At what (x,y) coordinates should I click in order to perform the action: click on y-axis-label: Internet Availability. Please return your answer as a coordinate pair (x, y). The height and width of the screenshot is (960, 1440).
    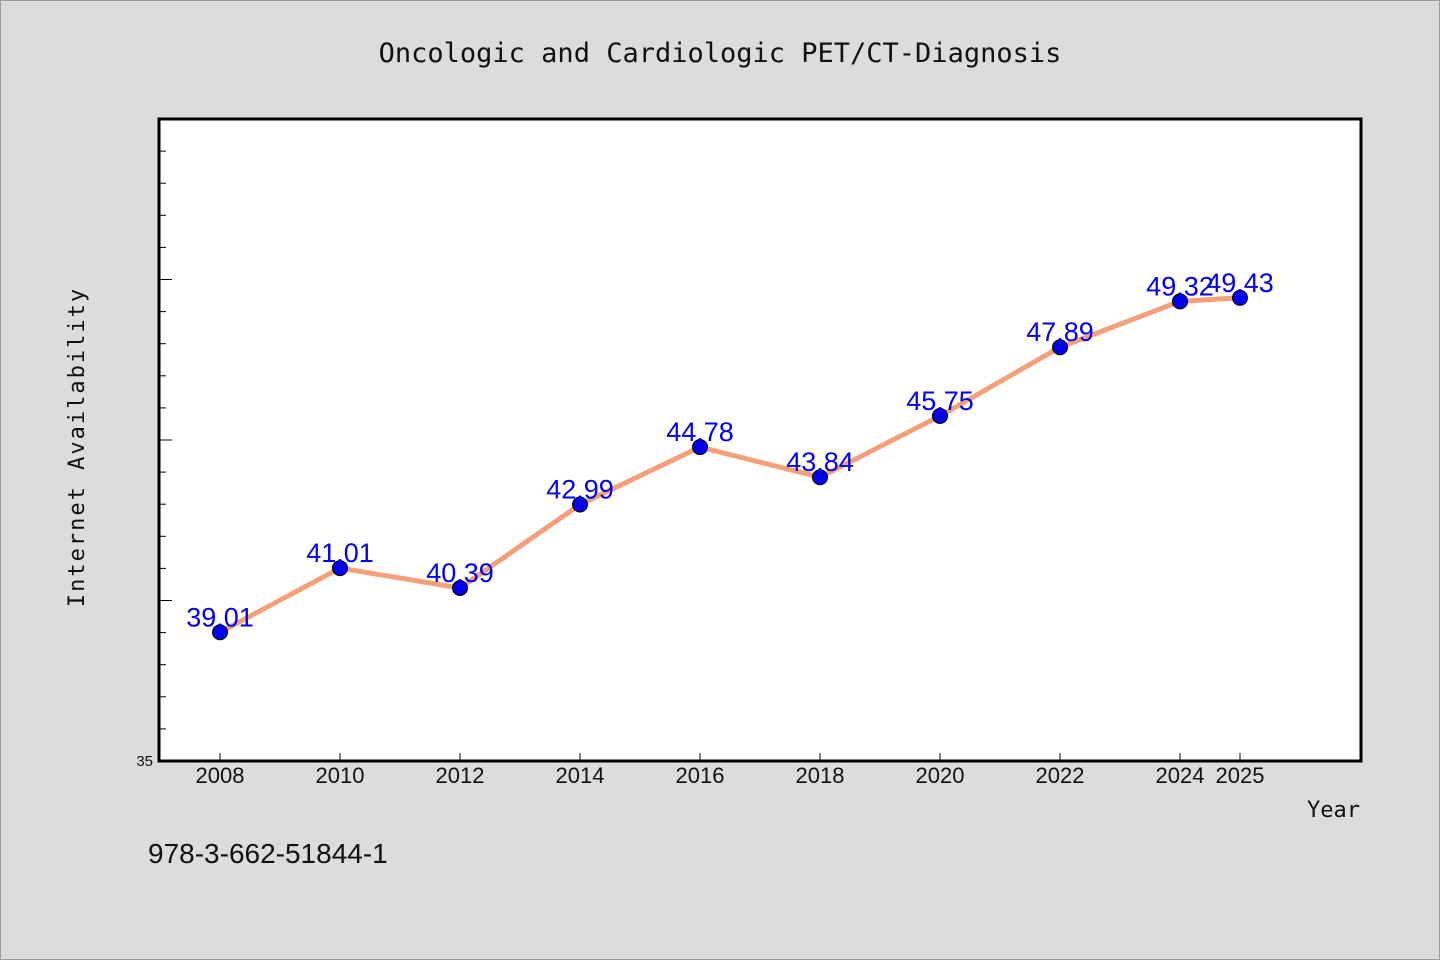
    Looking at the image, I should click on (77, 447).